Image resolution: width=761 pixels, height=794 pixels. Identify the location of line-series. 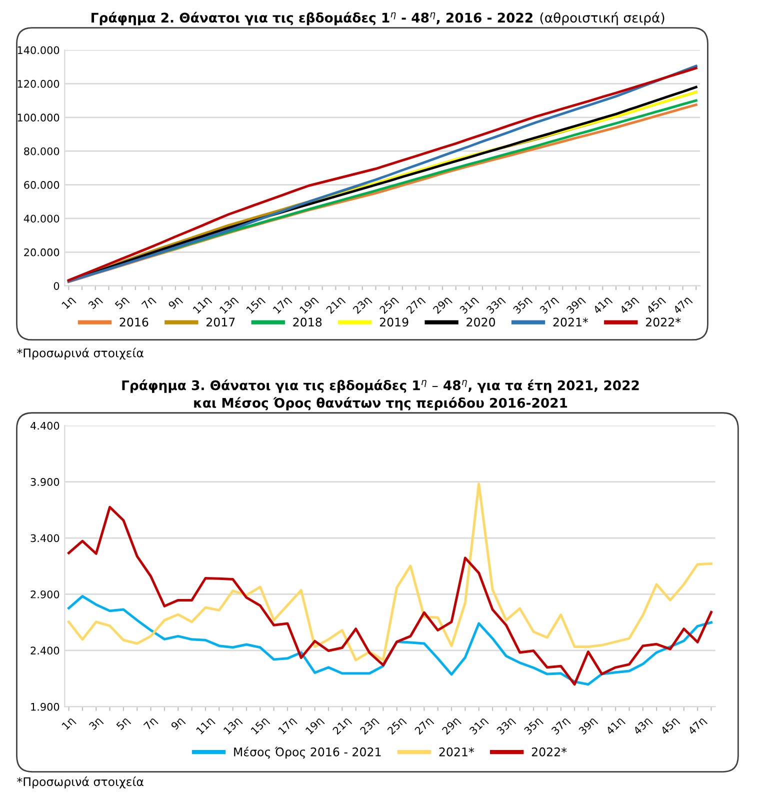
(390, 640).